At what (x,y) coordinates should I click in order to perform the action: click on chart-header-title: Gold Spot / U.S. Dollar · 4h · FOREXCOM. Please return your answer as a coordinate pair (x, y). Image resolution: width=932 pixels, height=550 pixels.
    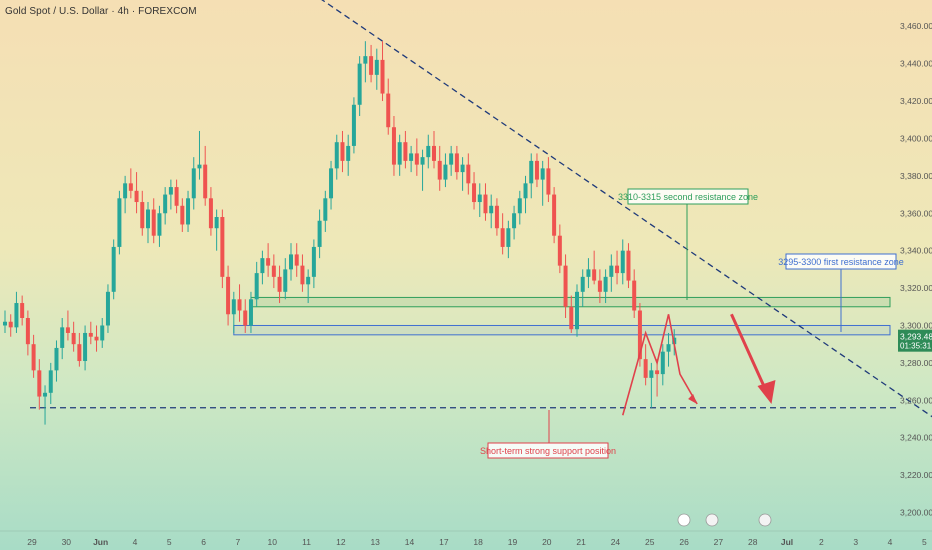
    Looking at the image, I should click on (101, 11).